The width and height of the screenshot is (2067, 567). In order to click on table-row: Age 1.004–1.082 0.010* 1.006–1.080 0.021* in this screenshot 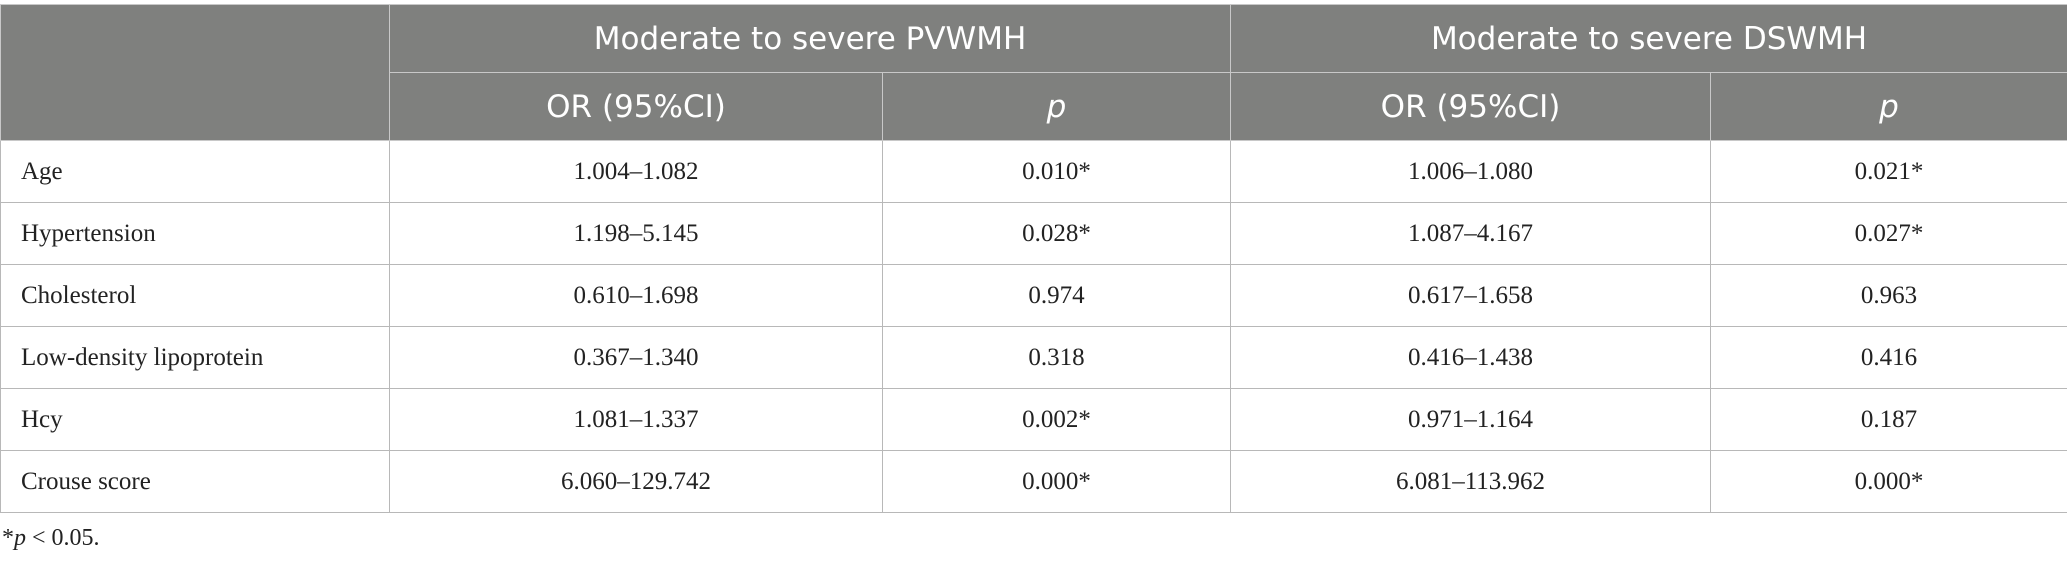, I will do `click(1033, 171)`.